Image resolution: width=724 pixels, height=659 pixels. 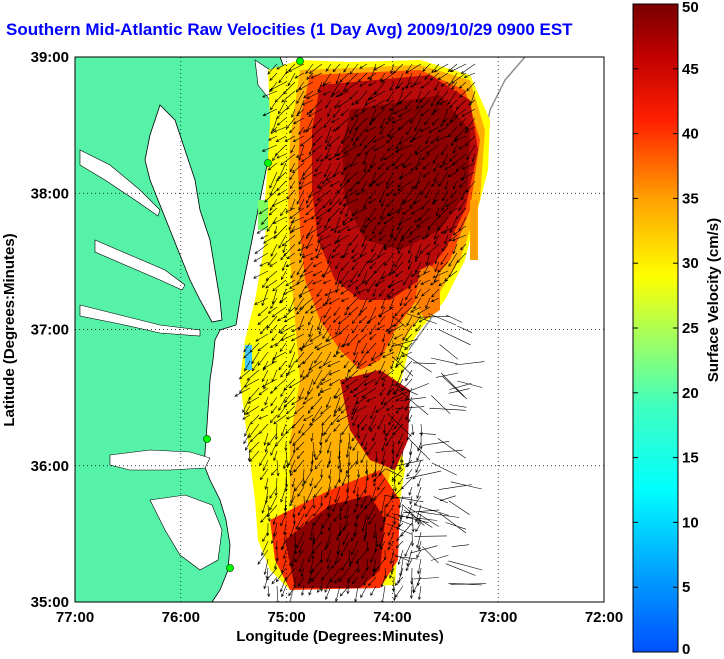 What do you see at coordinates (604, 617) in the screenshot?
I see `x-tick-label: 72:00` at bounding box center [604, 617].